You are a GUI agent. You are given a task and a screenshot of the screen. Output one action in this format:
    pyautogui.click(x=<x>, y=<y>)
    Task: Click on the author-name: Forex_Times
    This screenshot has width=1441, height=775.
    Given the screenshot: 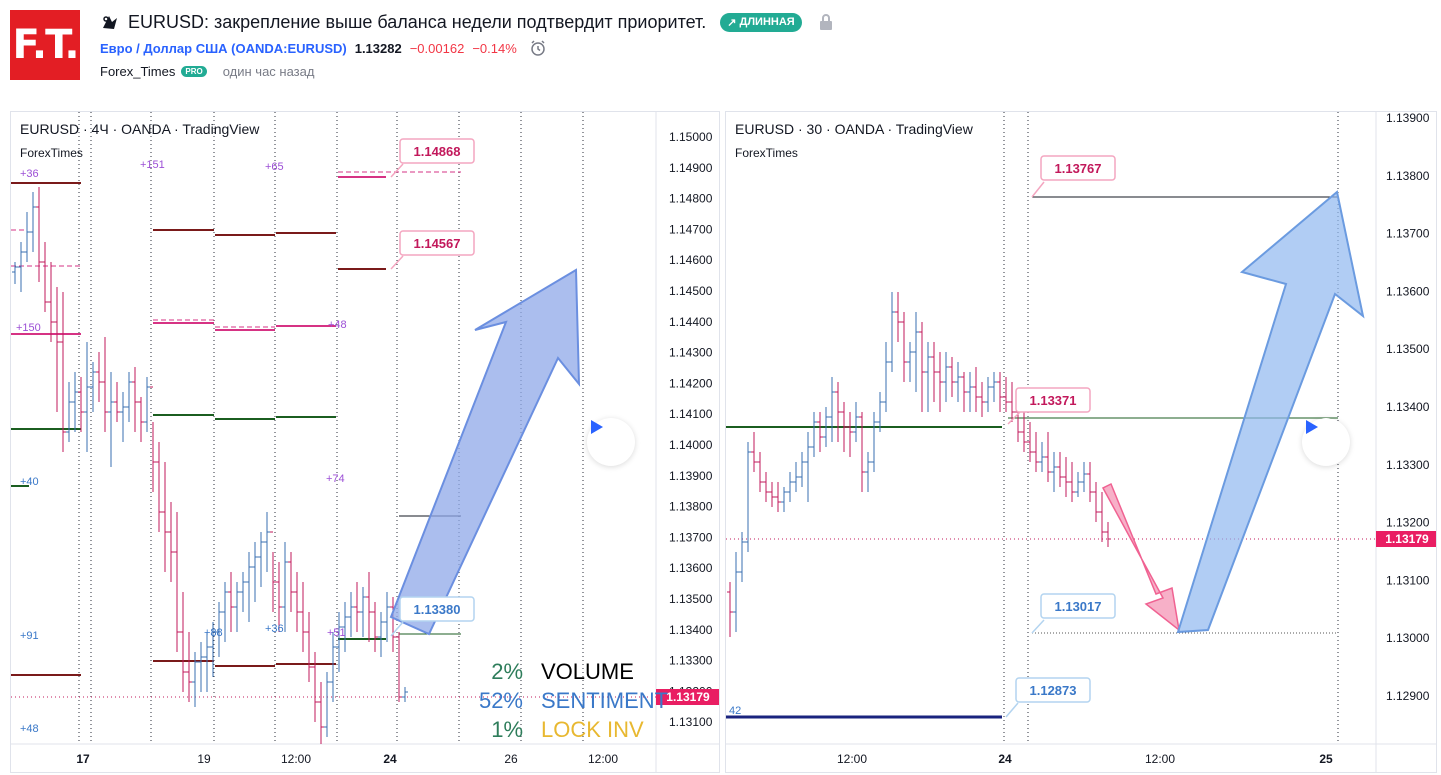 What is the action you would take?
    pyautogui.click(x=138, y=71)
    